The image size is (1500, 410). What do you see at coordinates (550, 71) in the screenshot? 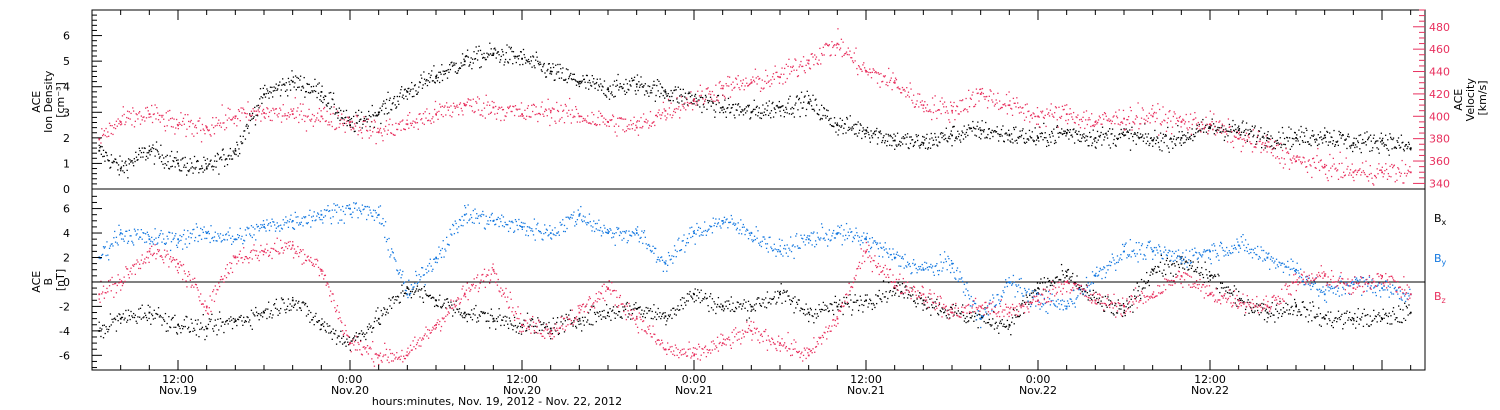
I see `density-point` at bounding box center [550, 71].